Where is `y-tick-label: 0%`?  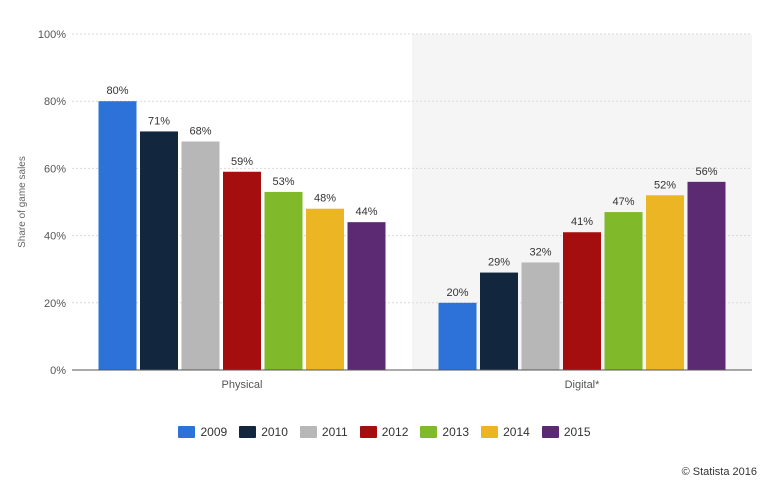 y-tick-label: 0% is located at coordinates (58, 371).